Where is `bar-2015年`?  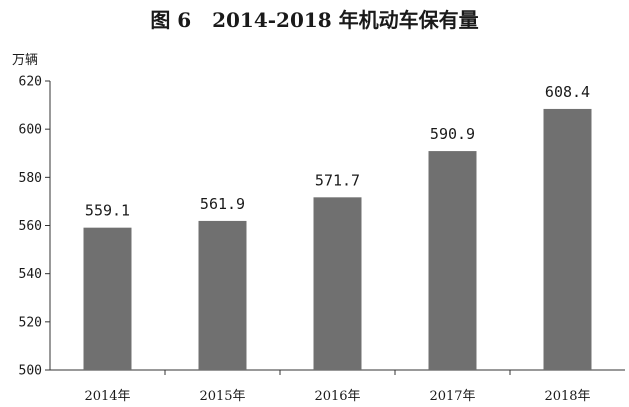 bar-2015年 is located at coordinates (222, 295).